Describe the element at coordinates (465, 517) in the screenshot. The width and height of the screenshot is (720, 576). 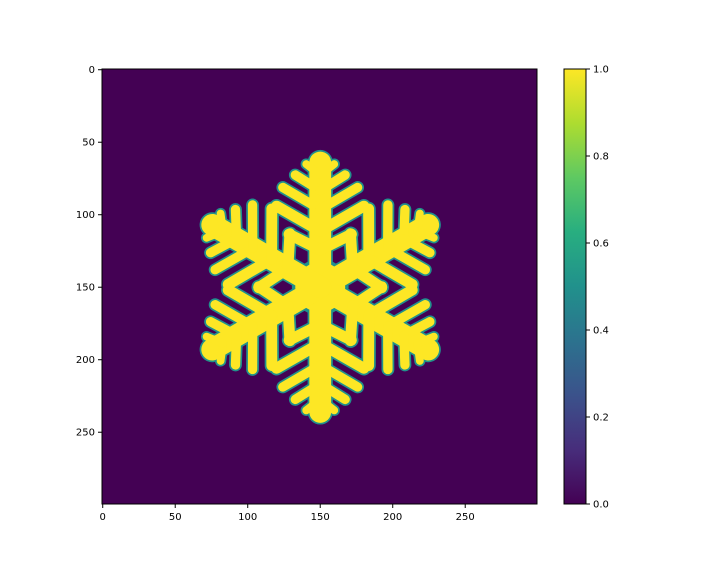
I see `x-tick-label: 250` at that location.